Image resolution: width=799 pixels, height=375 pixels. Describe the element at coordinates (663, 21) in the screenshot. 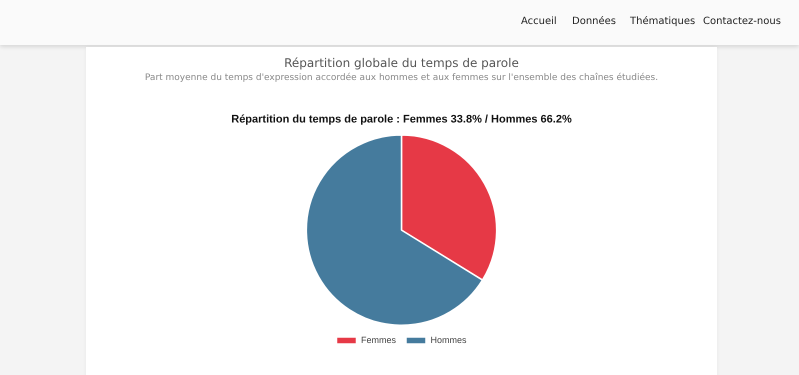

I see `text: Thématiques` at that location.